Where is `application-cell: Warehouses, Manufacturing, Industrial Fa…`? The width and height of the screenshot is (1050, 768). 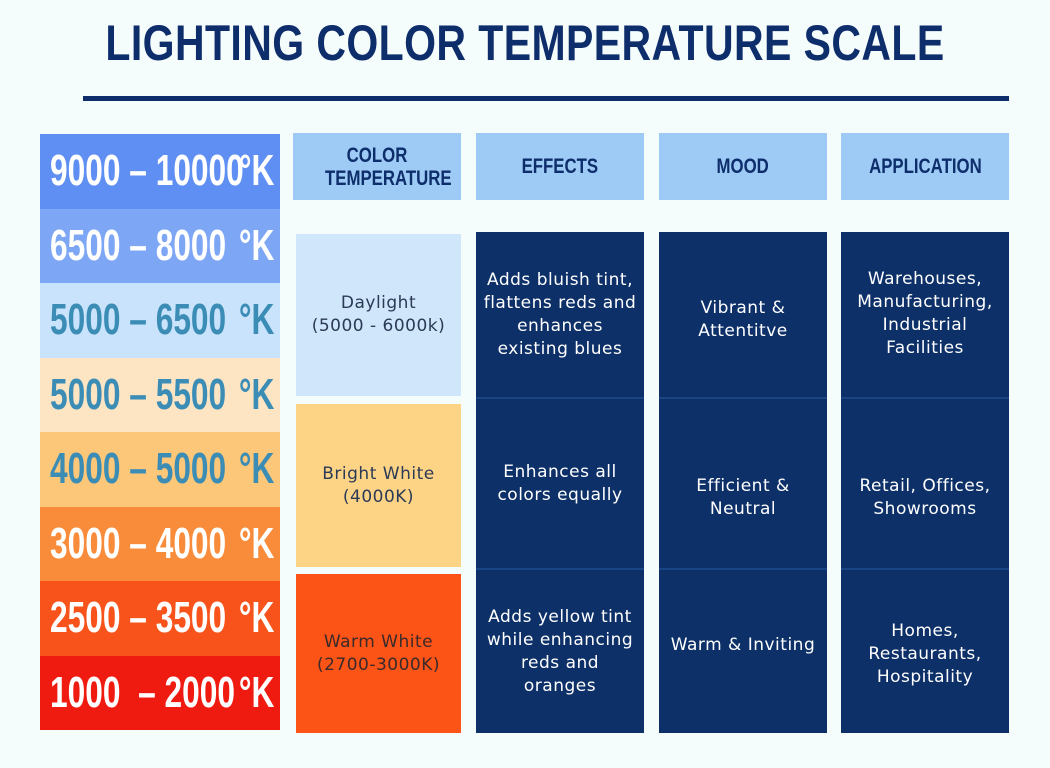 application-cell: Warehouses, Manufacturing, Industrial Fa… is located at coordinates (925, 313).